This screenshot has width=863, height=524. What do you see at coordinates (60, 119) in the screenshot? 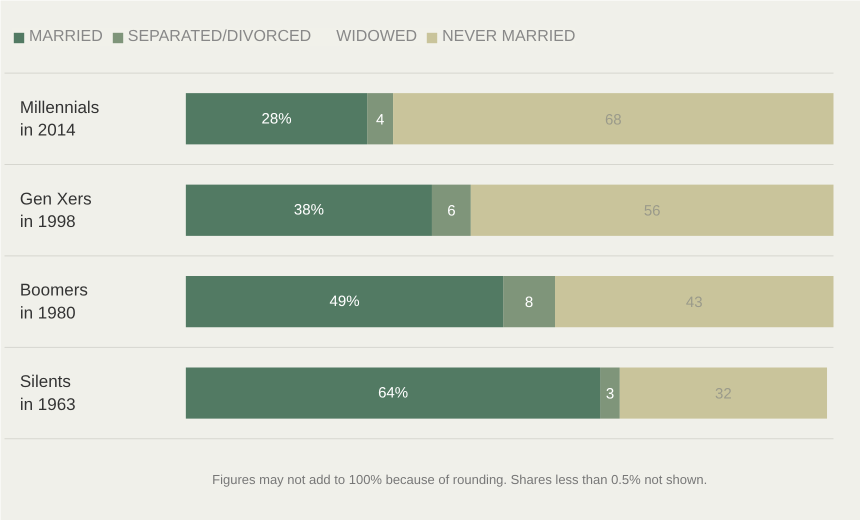
I see `y-tick-label: Millennials in 2014` at bounding box center [60, 119].